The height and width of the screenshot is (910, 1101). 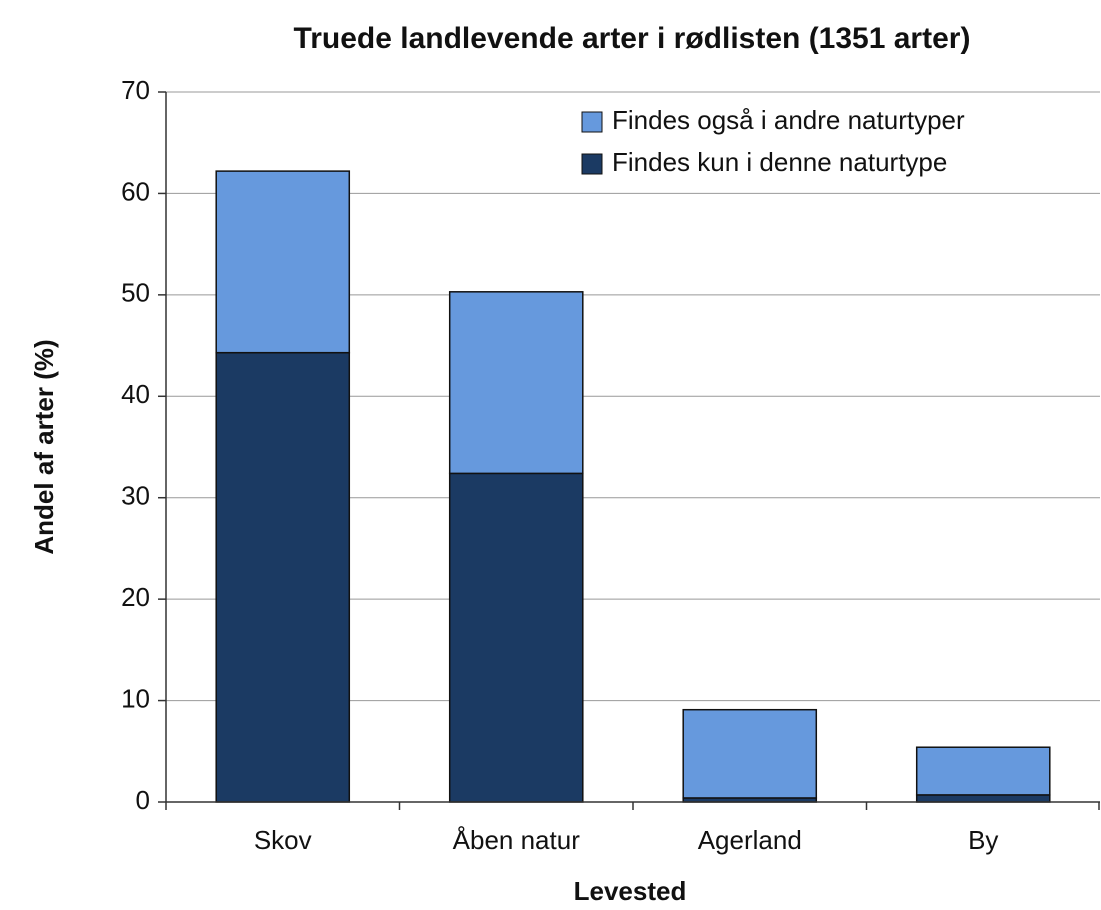 I want to click on y-tick-label: 70, so click(x=135, y=90).